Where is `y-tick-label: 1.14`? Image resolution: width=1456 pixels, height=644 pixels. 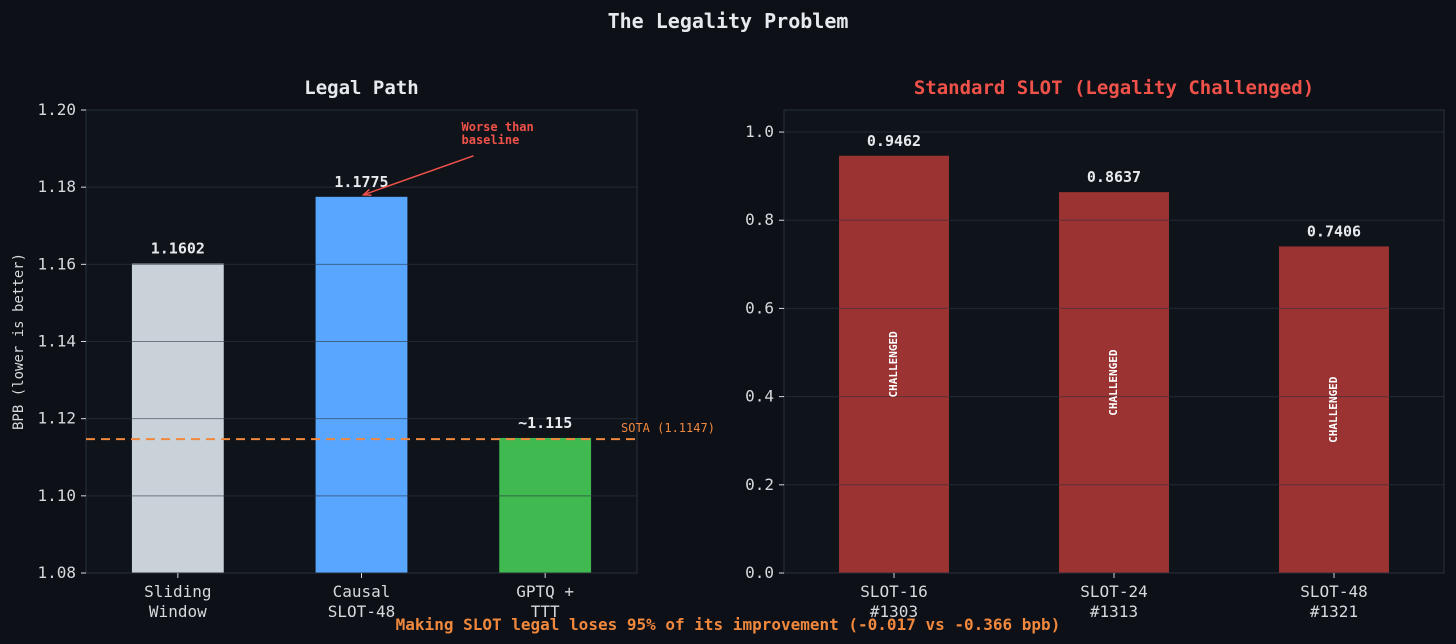
y-tick-label: 1.14 is located at coordinates (56, 341).